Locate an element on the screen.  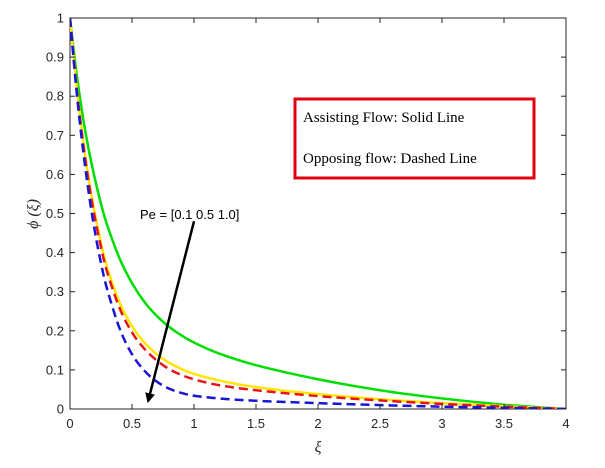
y-tick-label: 0.5 is located at coordinates (55, 213).